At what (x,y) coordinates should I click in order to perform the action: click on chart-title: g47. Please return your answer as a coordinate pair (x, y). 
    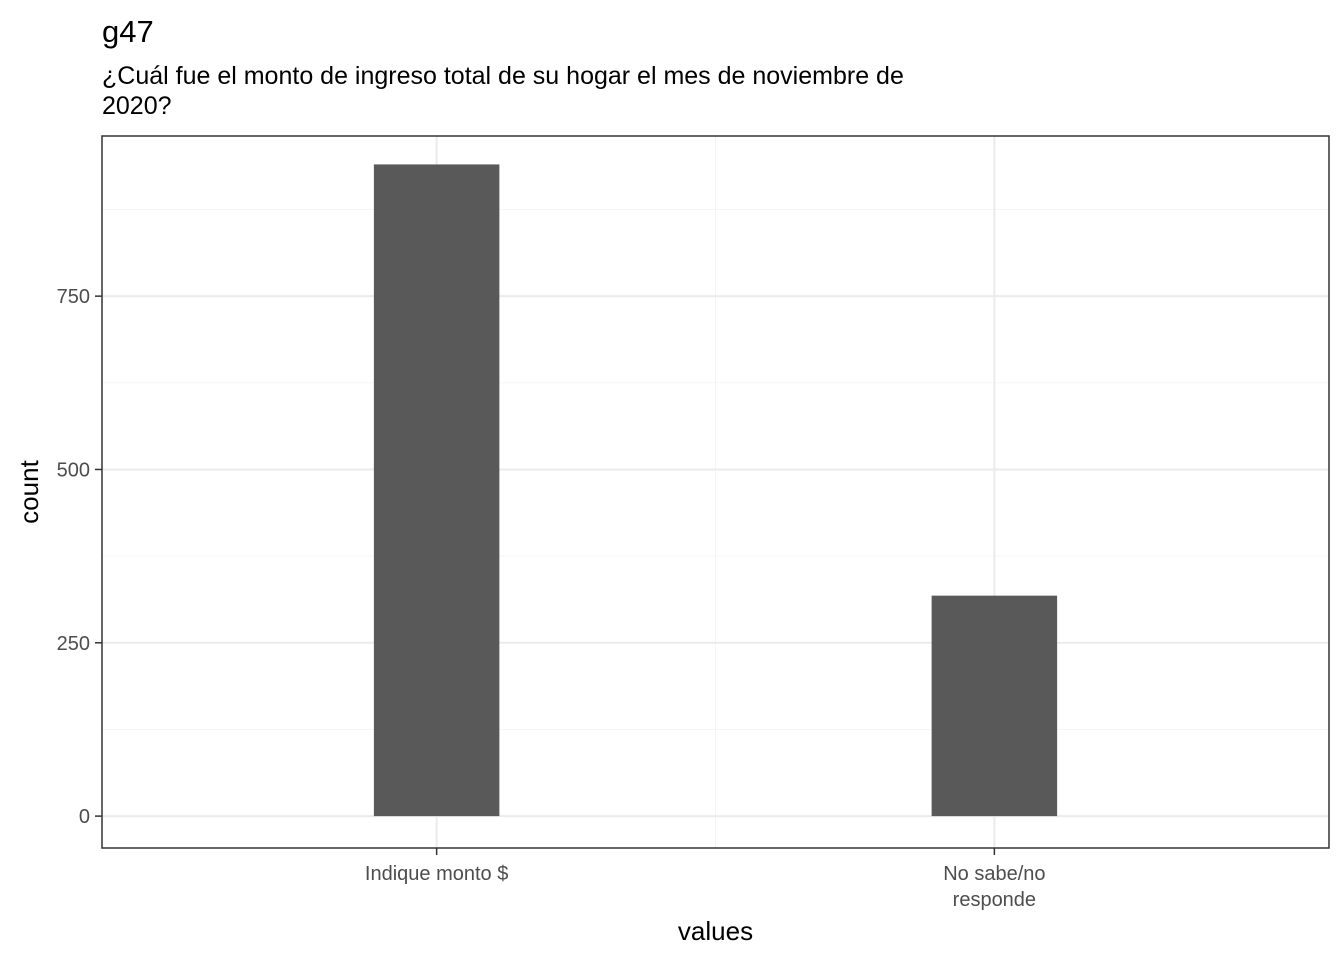
    Looking at the image, I should click on (128, 31).